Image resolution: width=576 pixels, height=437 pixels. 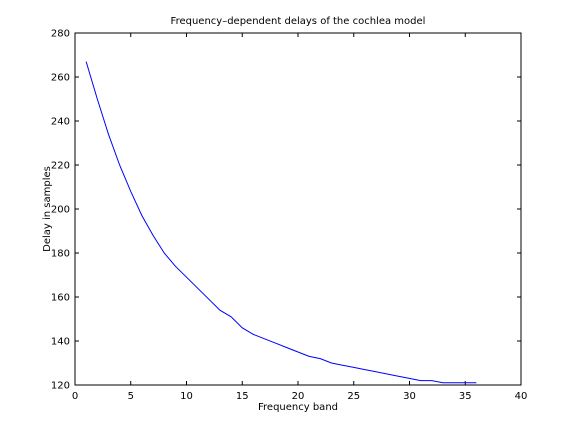 I want to click on y-tick-label: 220, so click(x=60, y=166).